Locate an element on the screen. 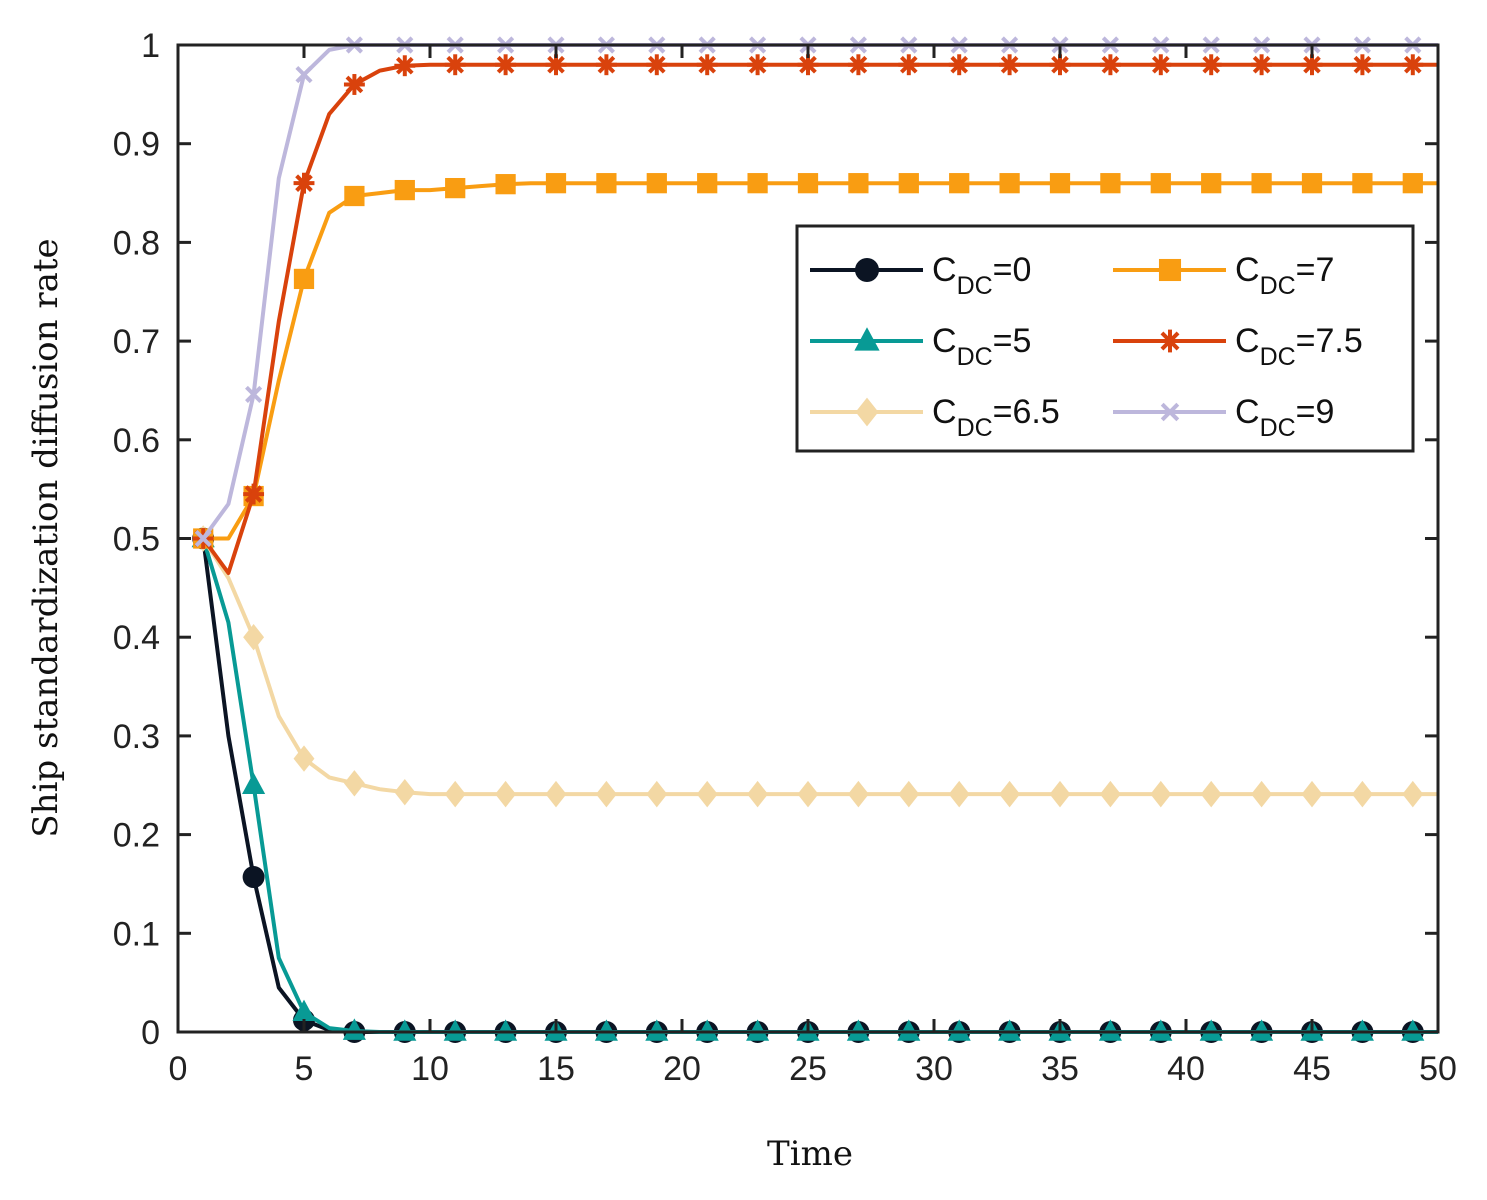 Image resolution: width=1487 pixels, height=1200 pixels. x-tick-label: 45 is located at coordinates (1312, 1069).